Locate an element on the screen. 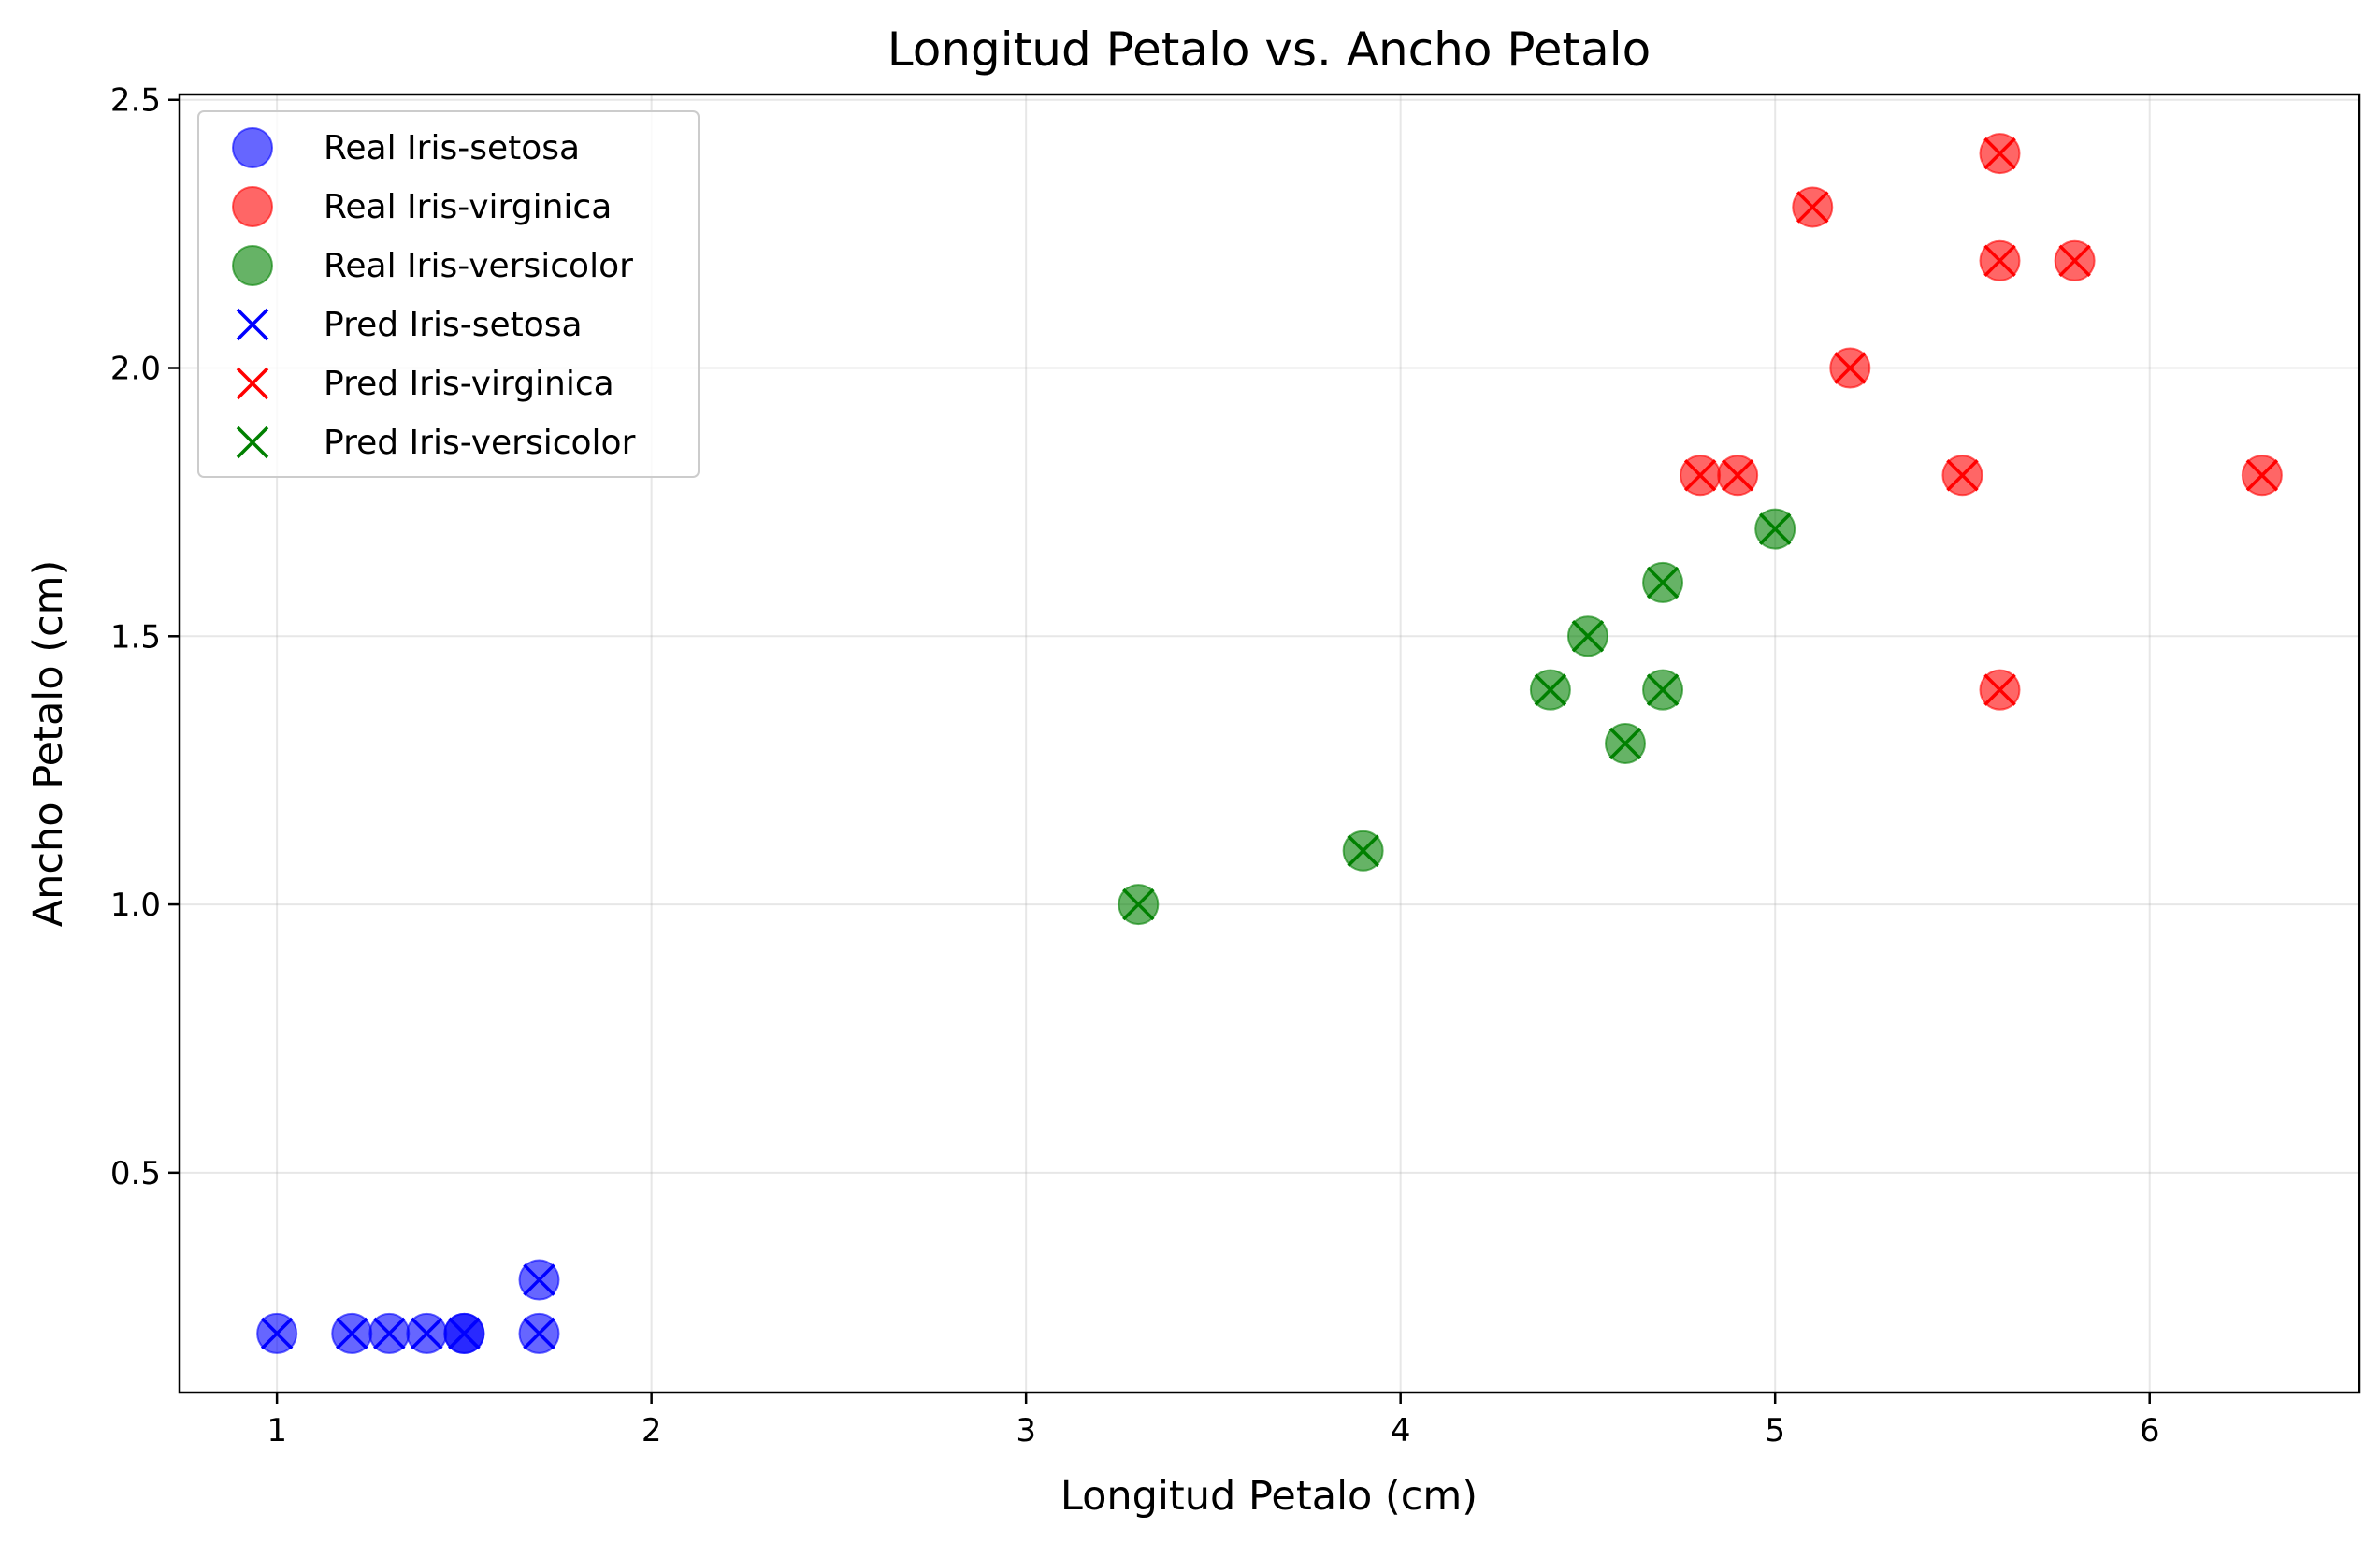 This screenshot has width=2380, height=1544. series-pred-iris-virginica is located at coordinates (1981, 421).